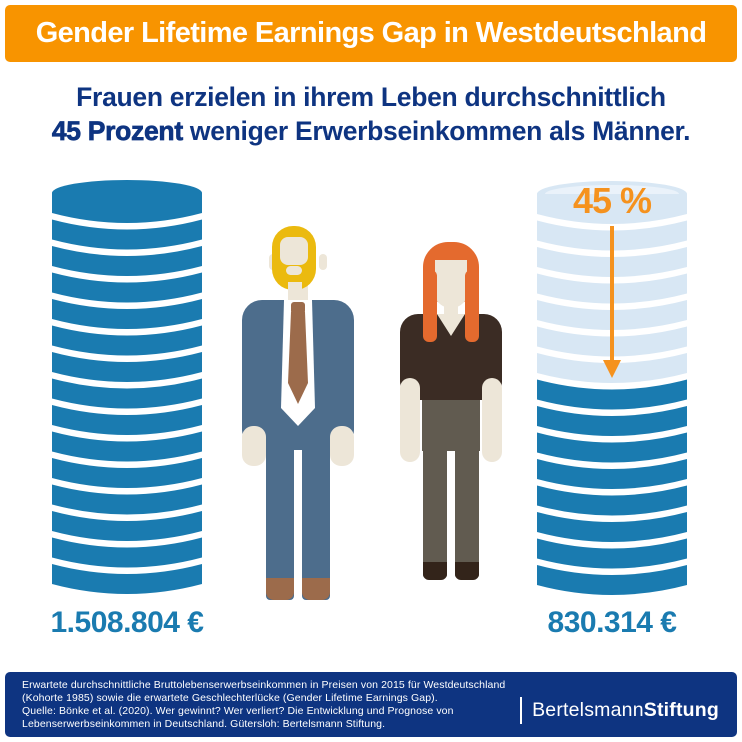 Image resolution: width=742 pixels, height=742 pixels. Describe the element at coordinates (588, 710) in the screenshot. I see `logo-text-regular: Bertelsmann` at that location.